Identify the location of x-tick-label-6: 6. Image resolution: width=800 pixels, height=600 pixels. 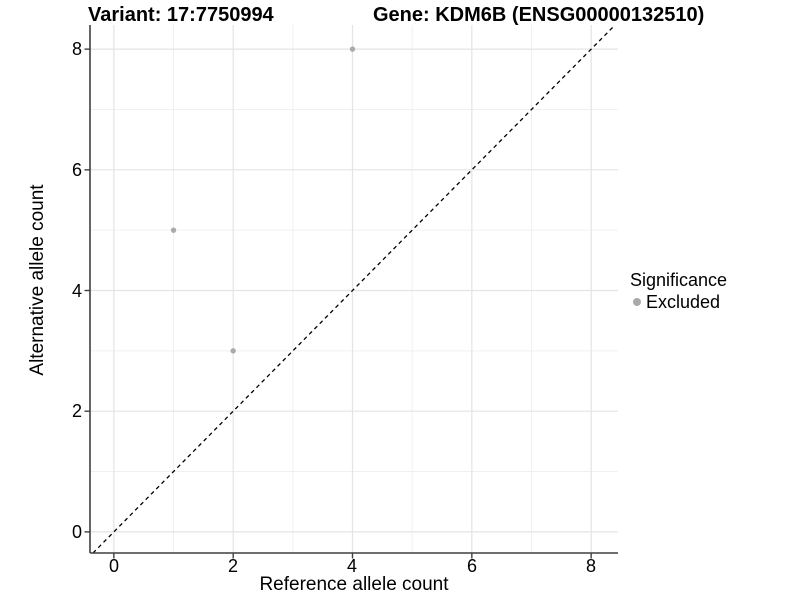
(471, 566).